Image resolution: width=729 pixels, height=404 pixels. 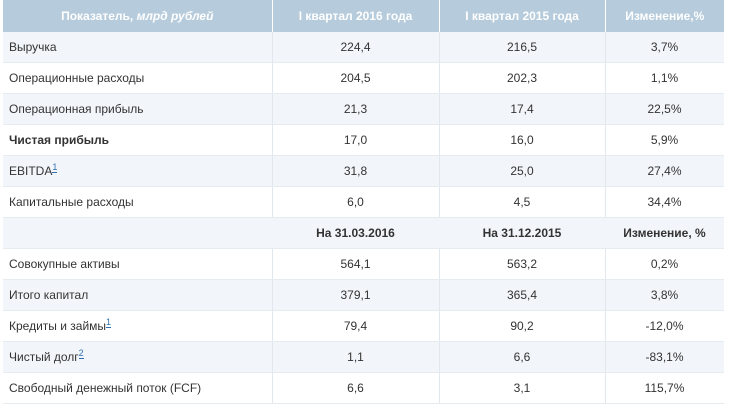 I want to click on header-indicator: Показатель, млрд рублей, so click(x=138, y=16).